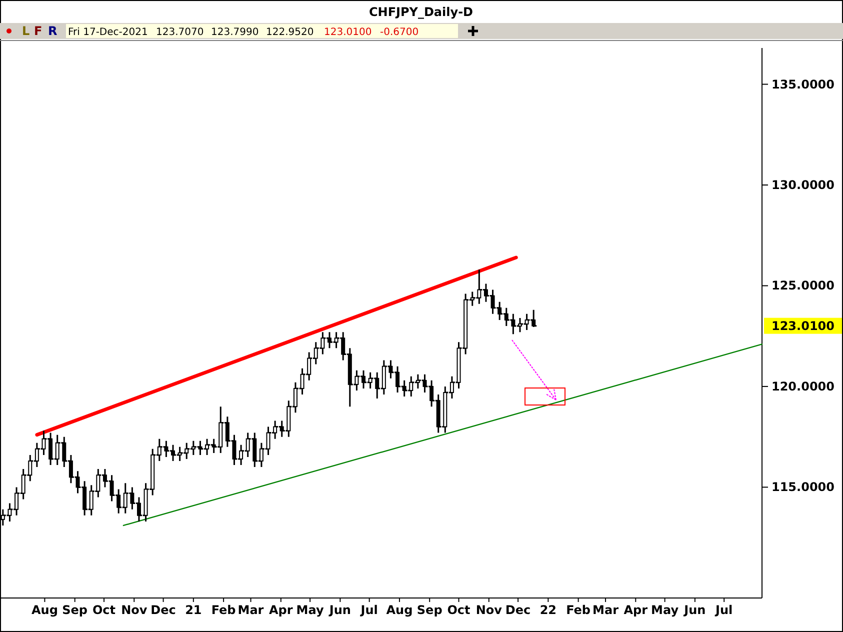 Image resolution: width=843 pixels, height=632 pixels. I want to click on y-tick-label: 125.0000, so click(803, 285).